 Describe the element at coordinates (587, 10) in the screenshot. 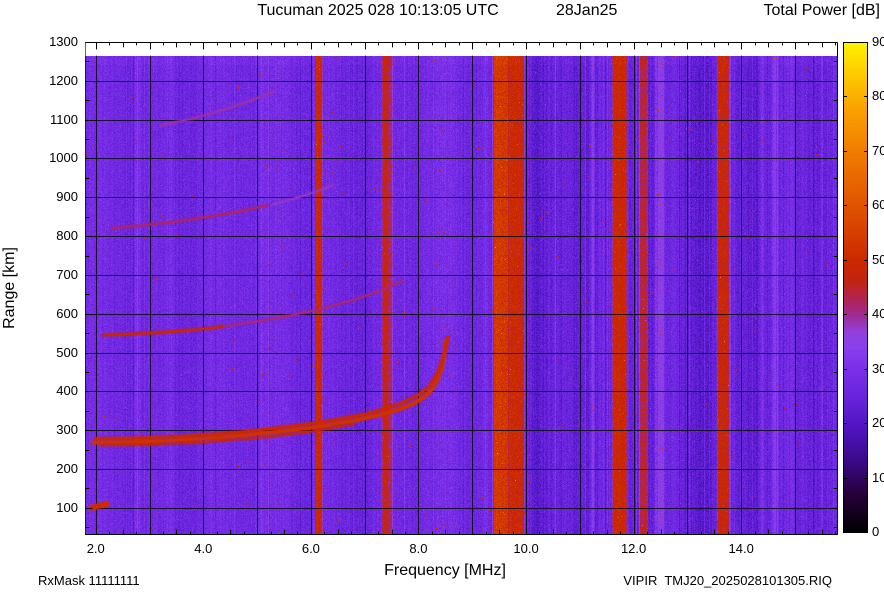

I see `plot-date: 28Jan25` at that location.